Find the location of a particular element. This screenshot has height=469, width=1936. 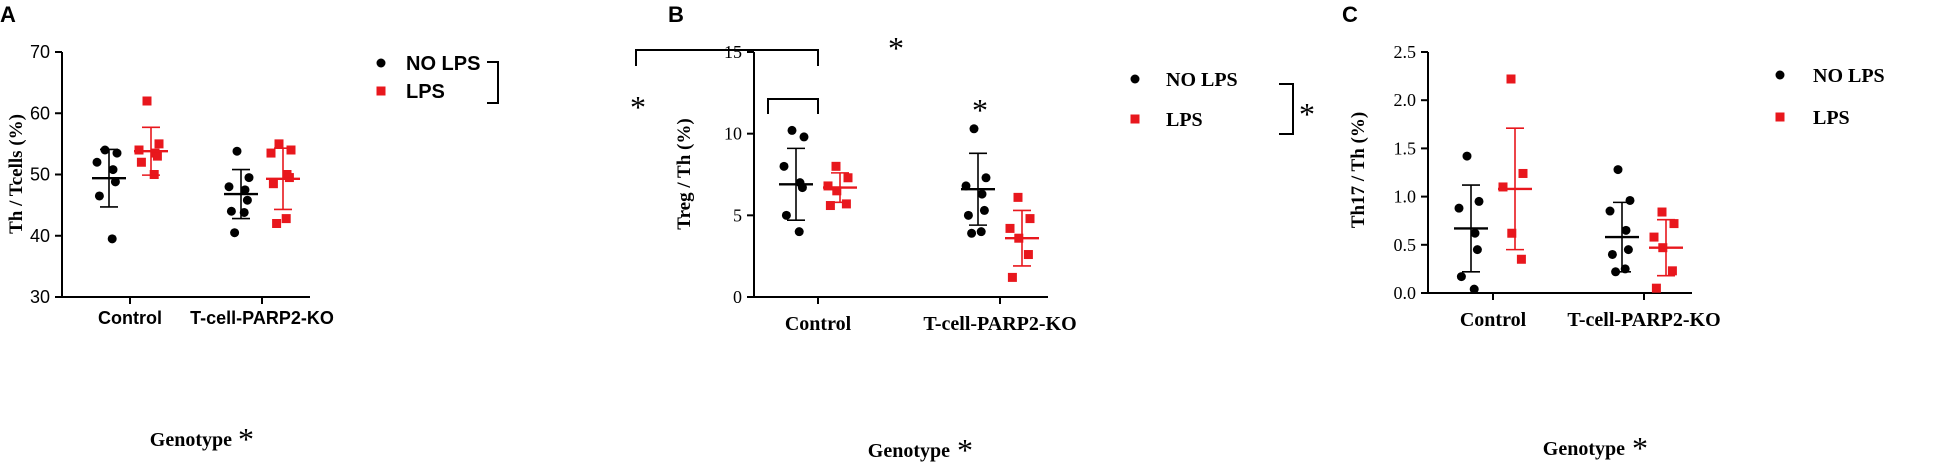

y-tick-label: 1.0 is located at coordinates (1405, 197).